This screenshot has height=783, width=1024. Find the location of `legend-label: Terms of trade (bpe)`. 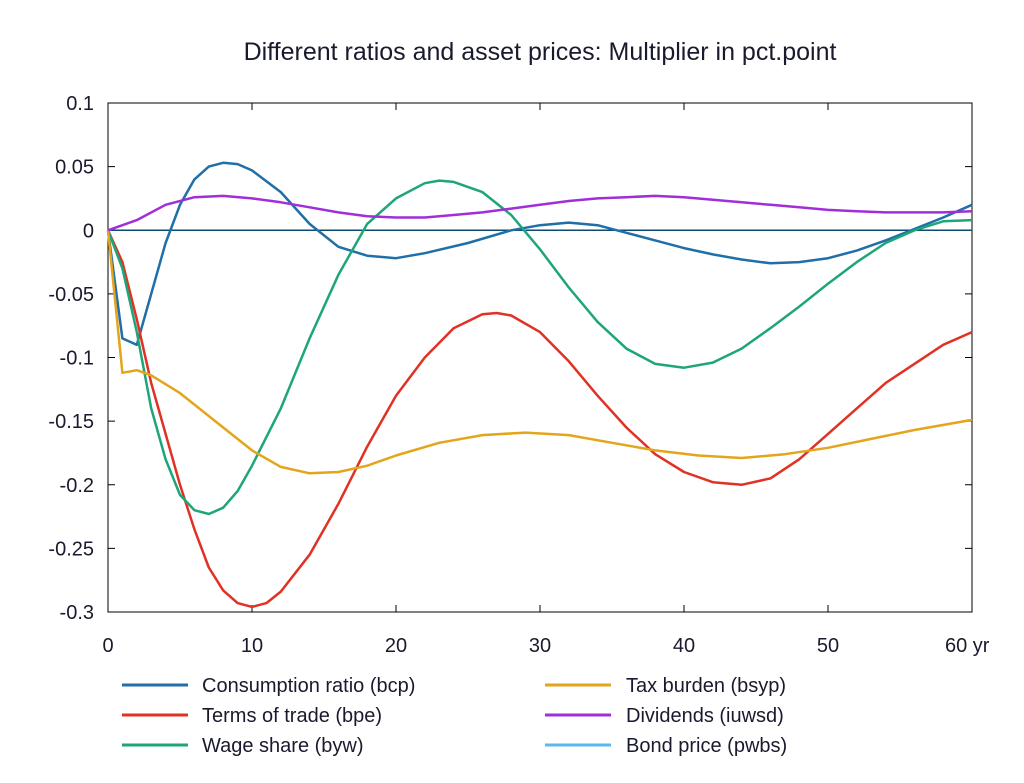

legend-label: Terms of trade (bpe) is located at coordinates (292, 716).